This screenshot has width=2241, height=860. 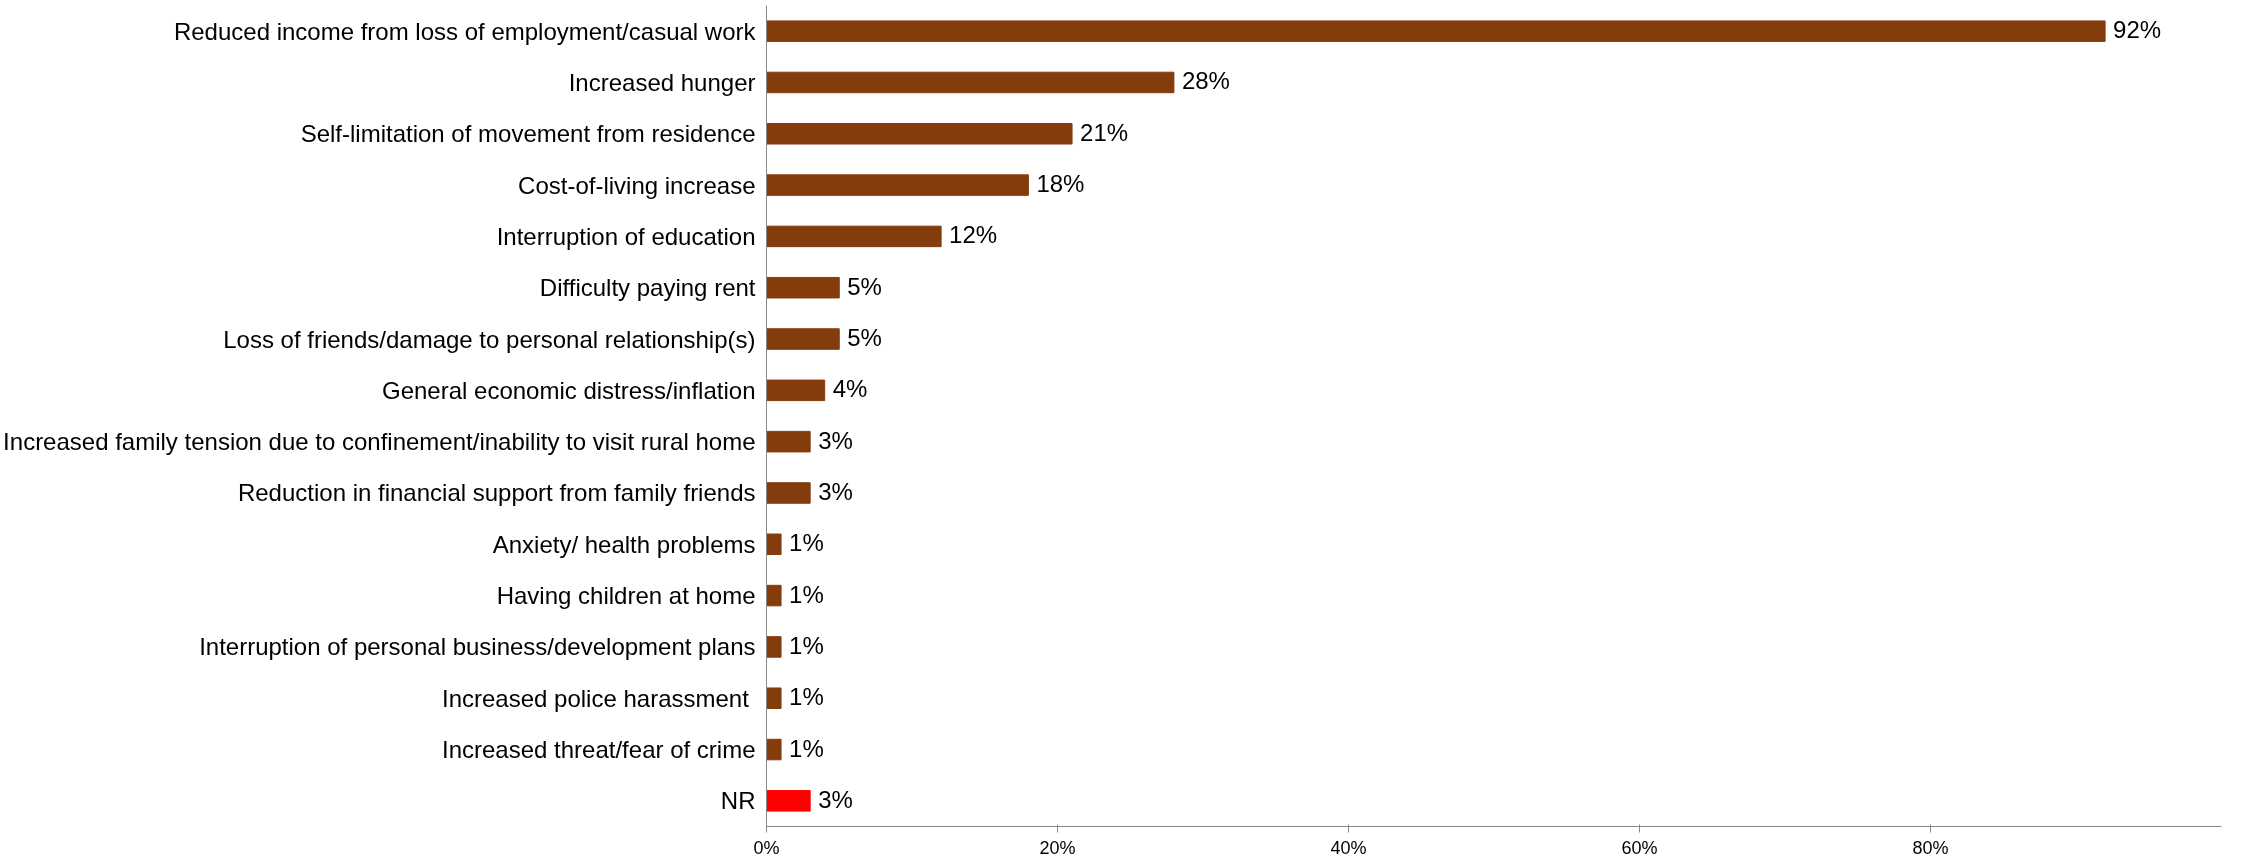 What do you see at coordinates (624, 544) in the screenshot?
I see `y-tick-label: Anxiety/ health problems` at bounding box center [624, 544].